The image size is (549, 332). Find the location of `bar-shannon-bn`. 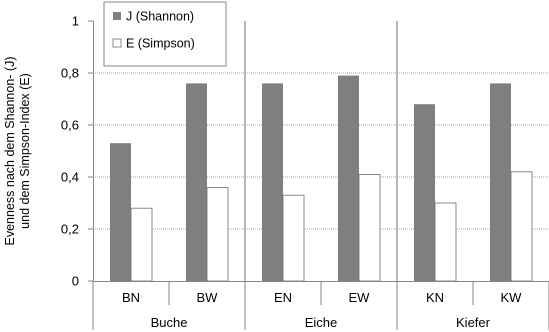

bar-shannon-bn is located at coordinates (120, 212).